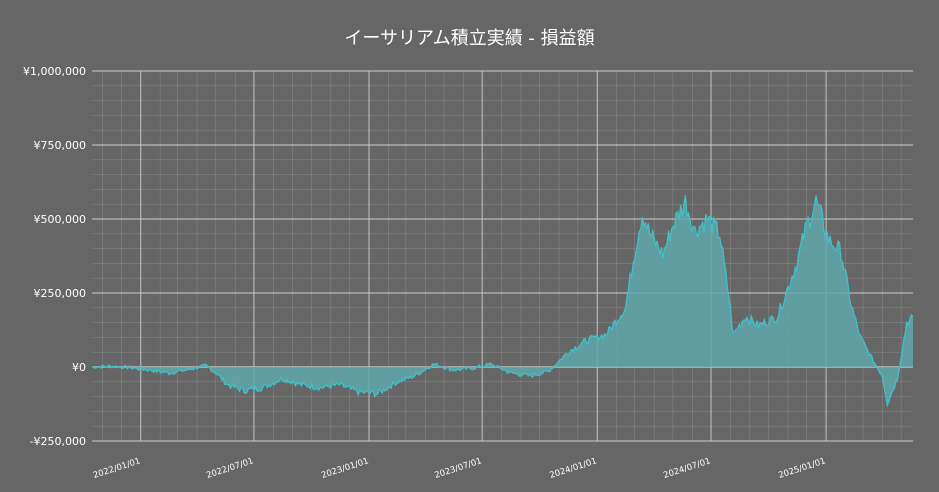  I want to click on x-tick-label: 2025/01/01, so click(802, 468).